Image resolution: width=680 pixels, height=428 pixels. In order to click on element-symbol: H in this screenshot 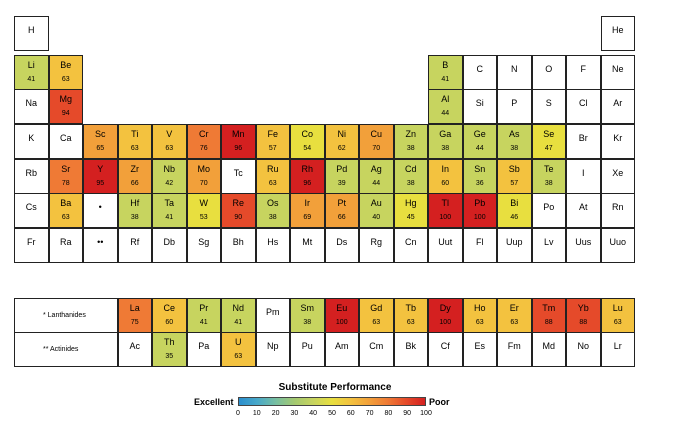, I will do `click(31, 30)`.